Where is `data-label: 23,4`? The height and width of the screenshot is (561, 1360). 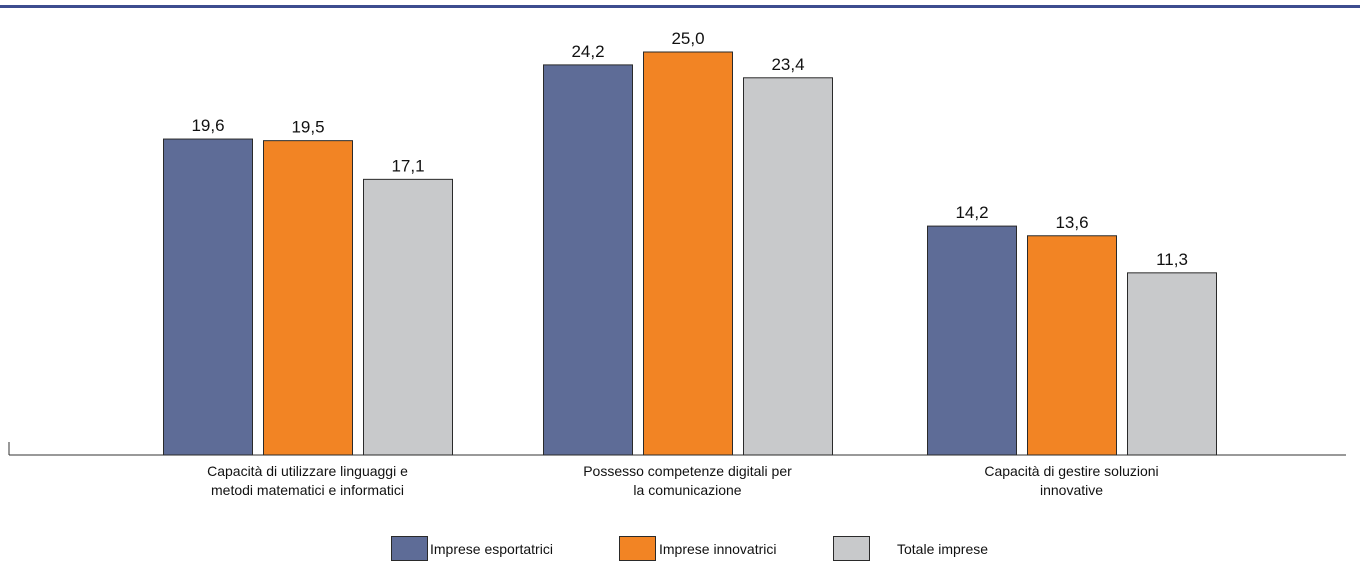
data-label: 23,4 is located at coordinates (787, 64).